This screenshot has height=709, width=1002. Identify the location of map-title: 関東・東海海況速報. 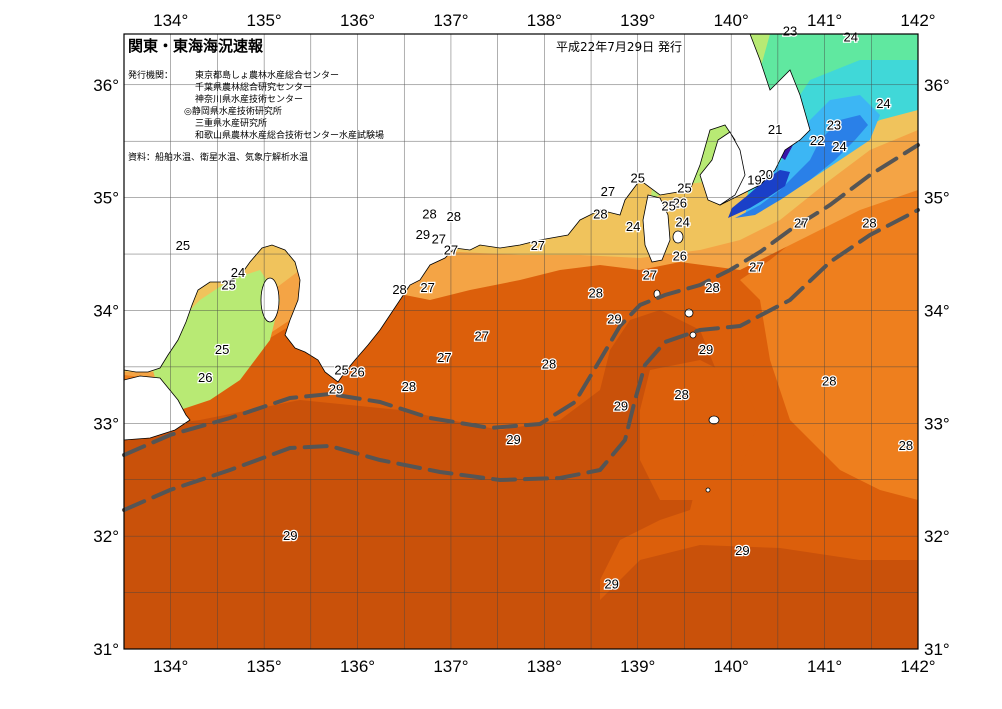
(196, 46).